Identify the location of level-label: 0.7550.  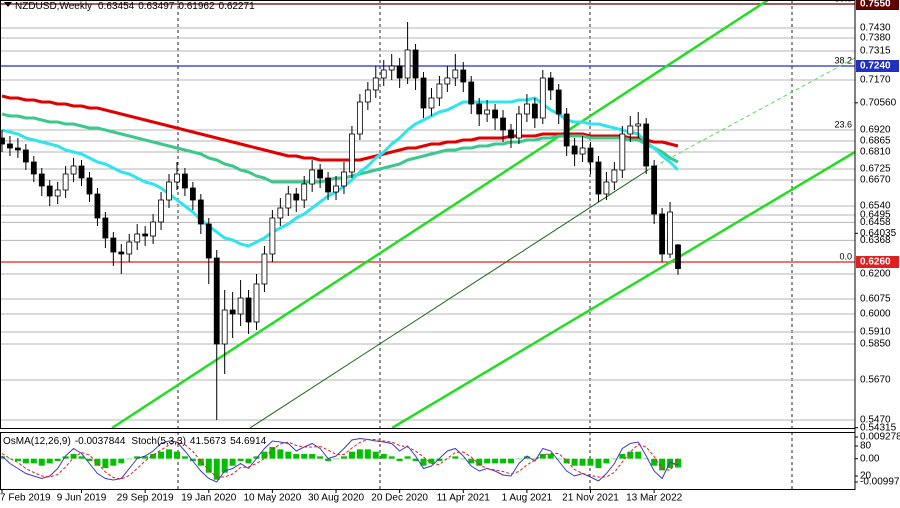
(875, 5).